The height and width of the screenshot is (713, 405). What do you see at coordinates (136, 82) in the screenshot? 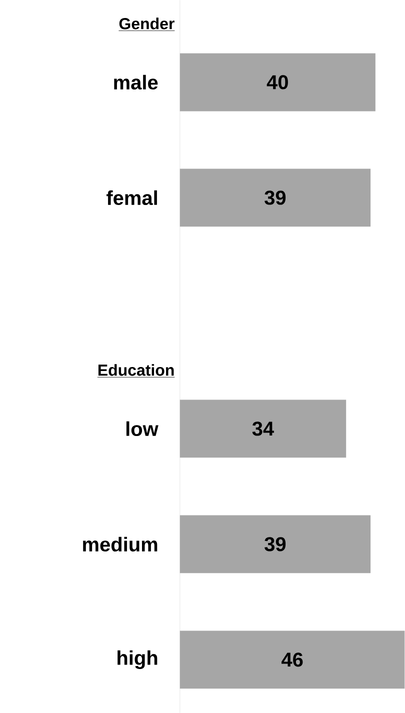
I see `y-tick-label: male` at bounding box center [136, 82].